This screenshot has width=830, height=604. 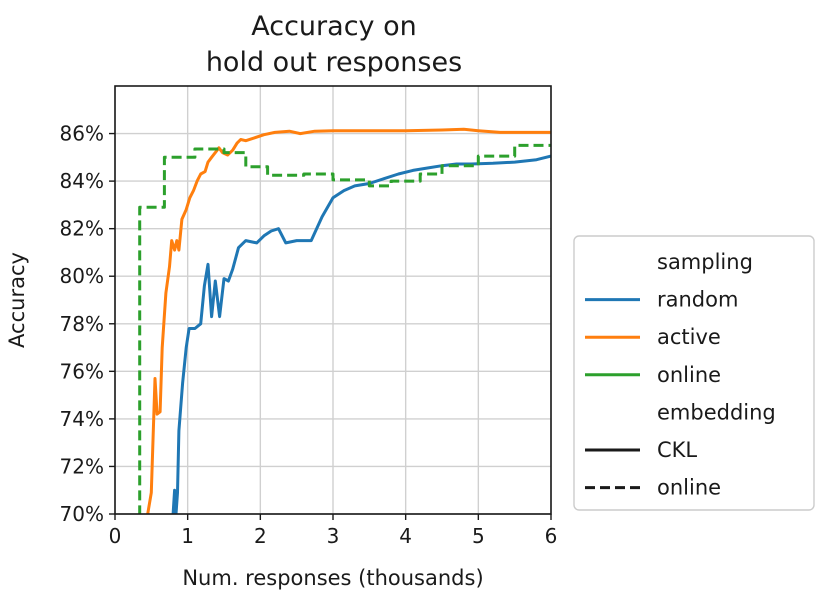 I want to click on legend-header: embedding, so click(x=716, y=412).